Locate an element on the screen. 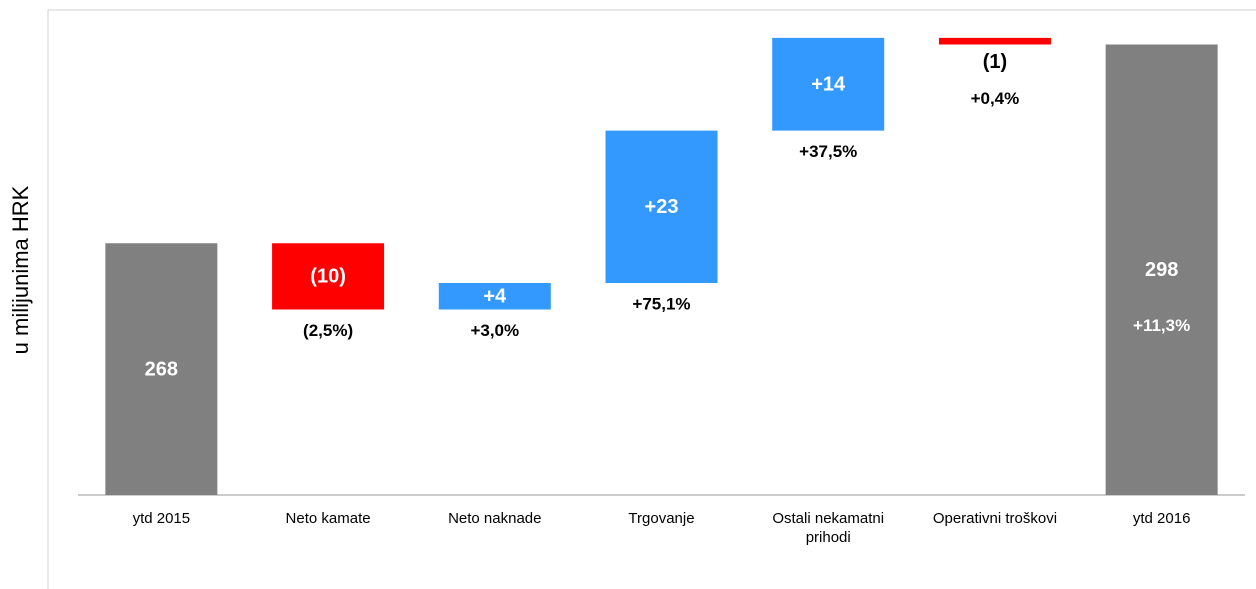  value-label: 298 is located at coordinates (1161, 270).